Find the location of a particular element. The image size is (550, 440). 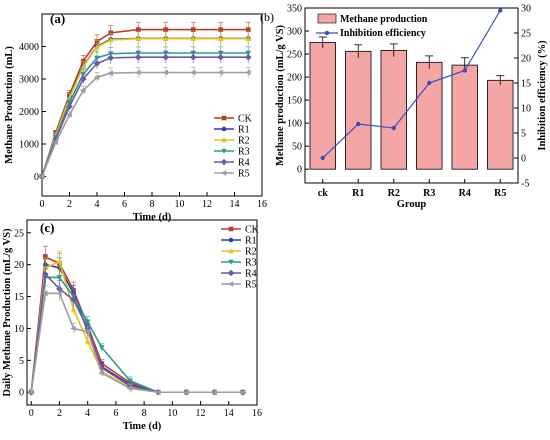

chart-c-legend-marker-r1 is located at coordinates (231, 240).